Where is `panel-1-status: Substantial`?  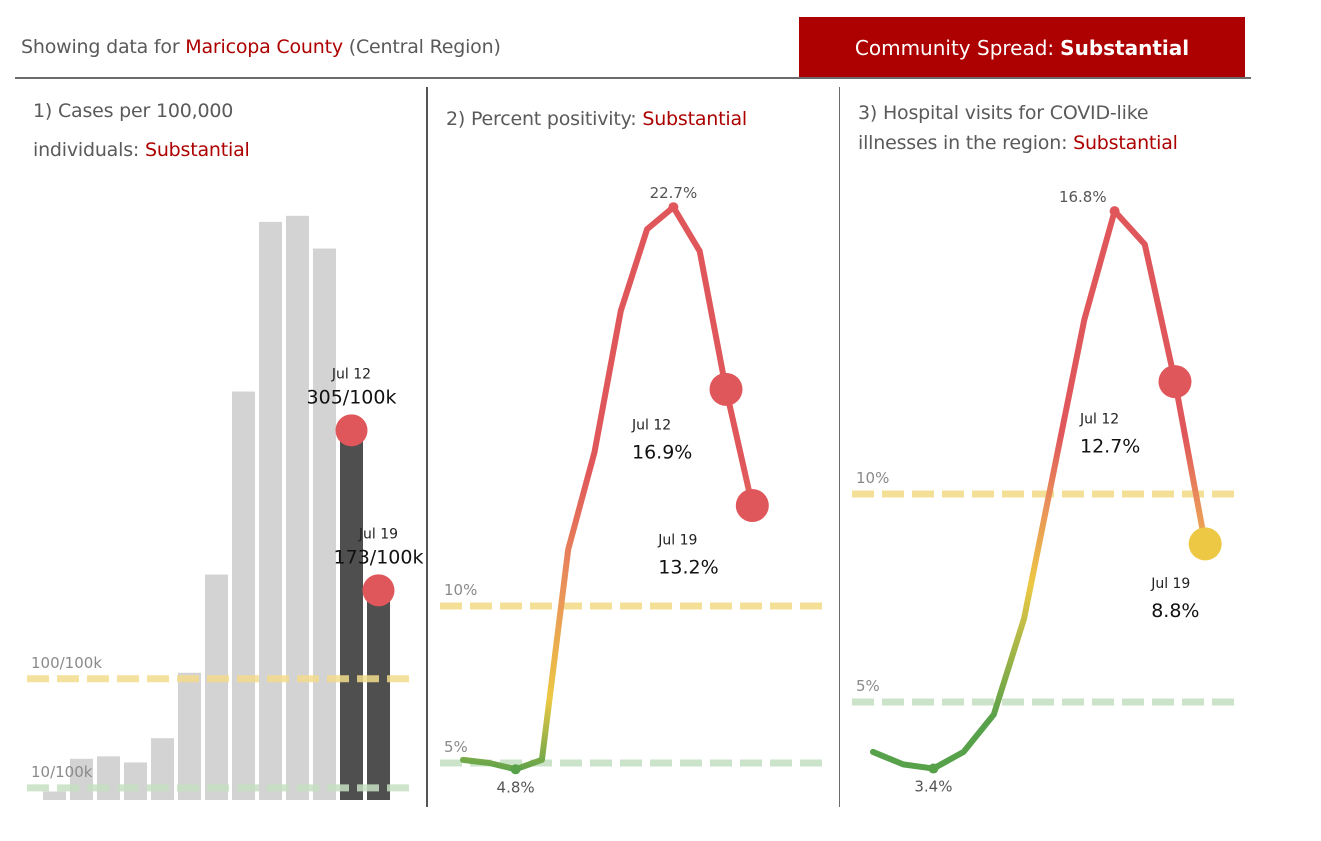 panel-1-status: Substantial is located at coordinates (197, 150).